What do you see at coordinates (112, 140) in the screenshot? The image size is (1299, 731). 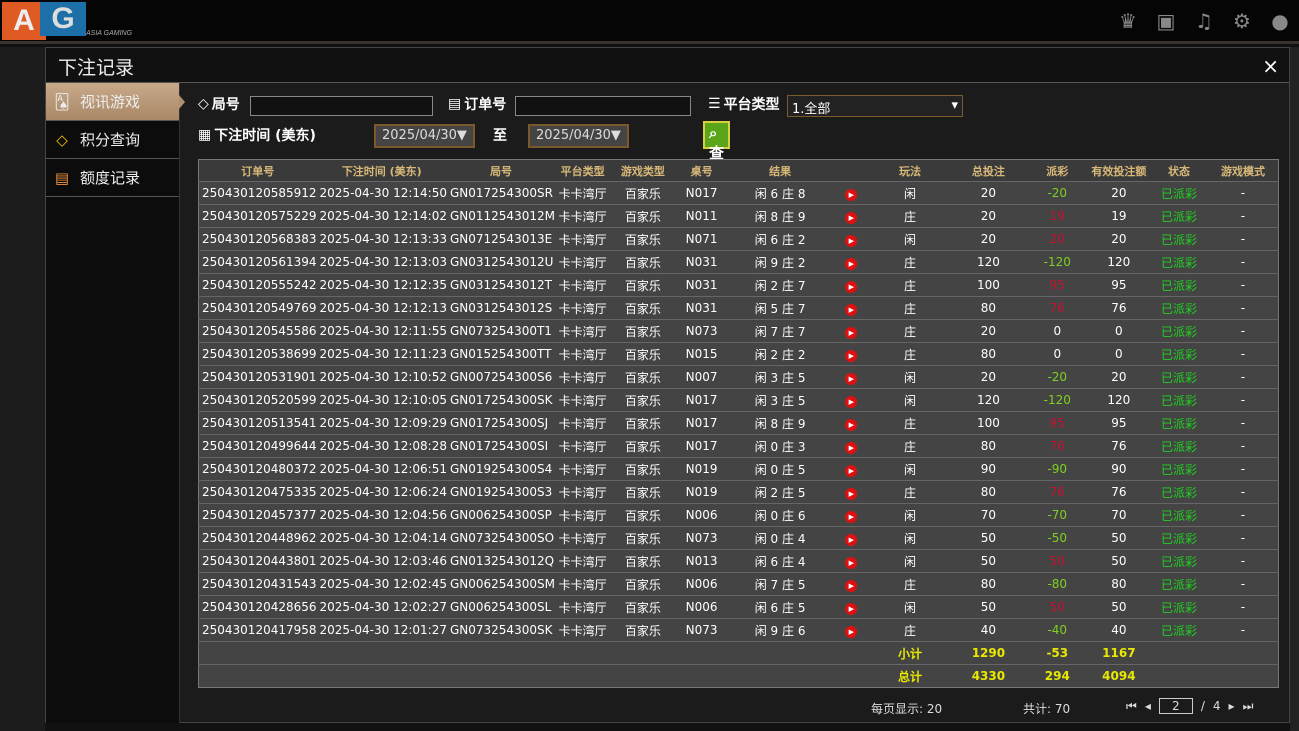 I see `sidebar-item-points: ◇ 积分查询` at bounding box center [112, 140].